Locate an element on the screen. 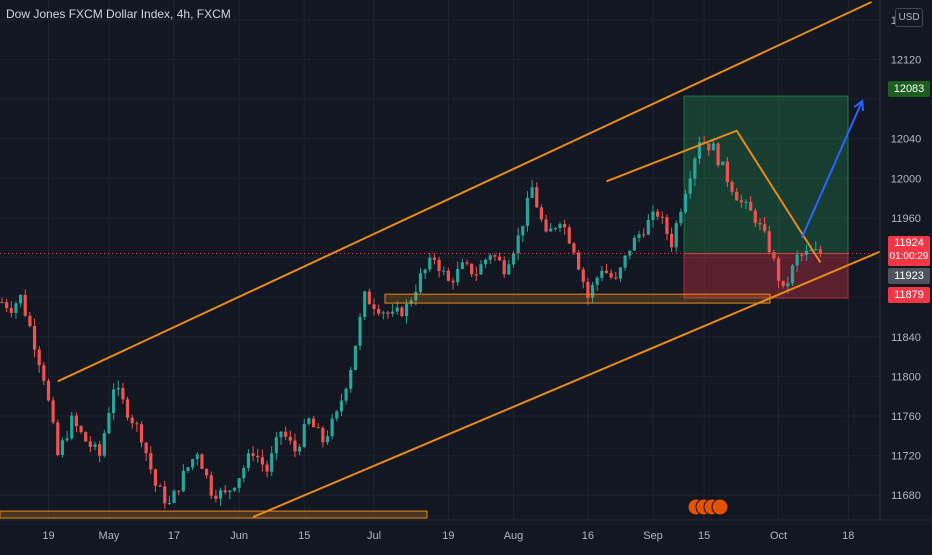 The height and width of the screenshot is (555, 932). bottom-support-zone is located at coordinates (214, 514).